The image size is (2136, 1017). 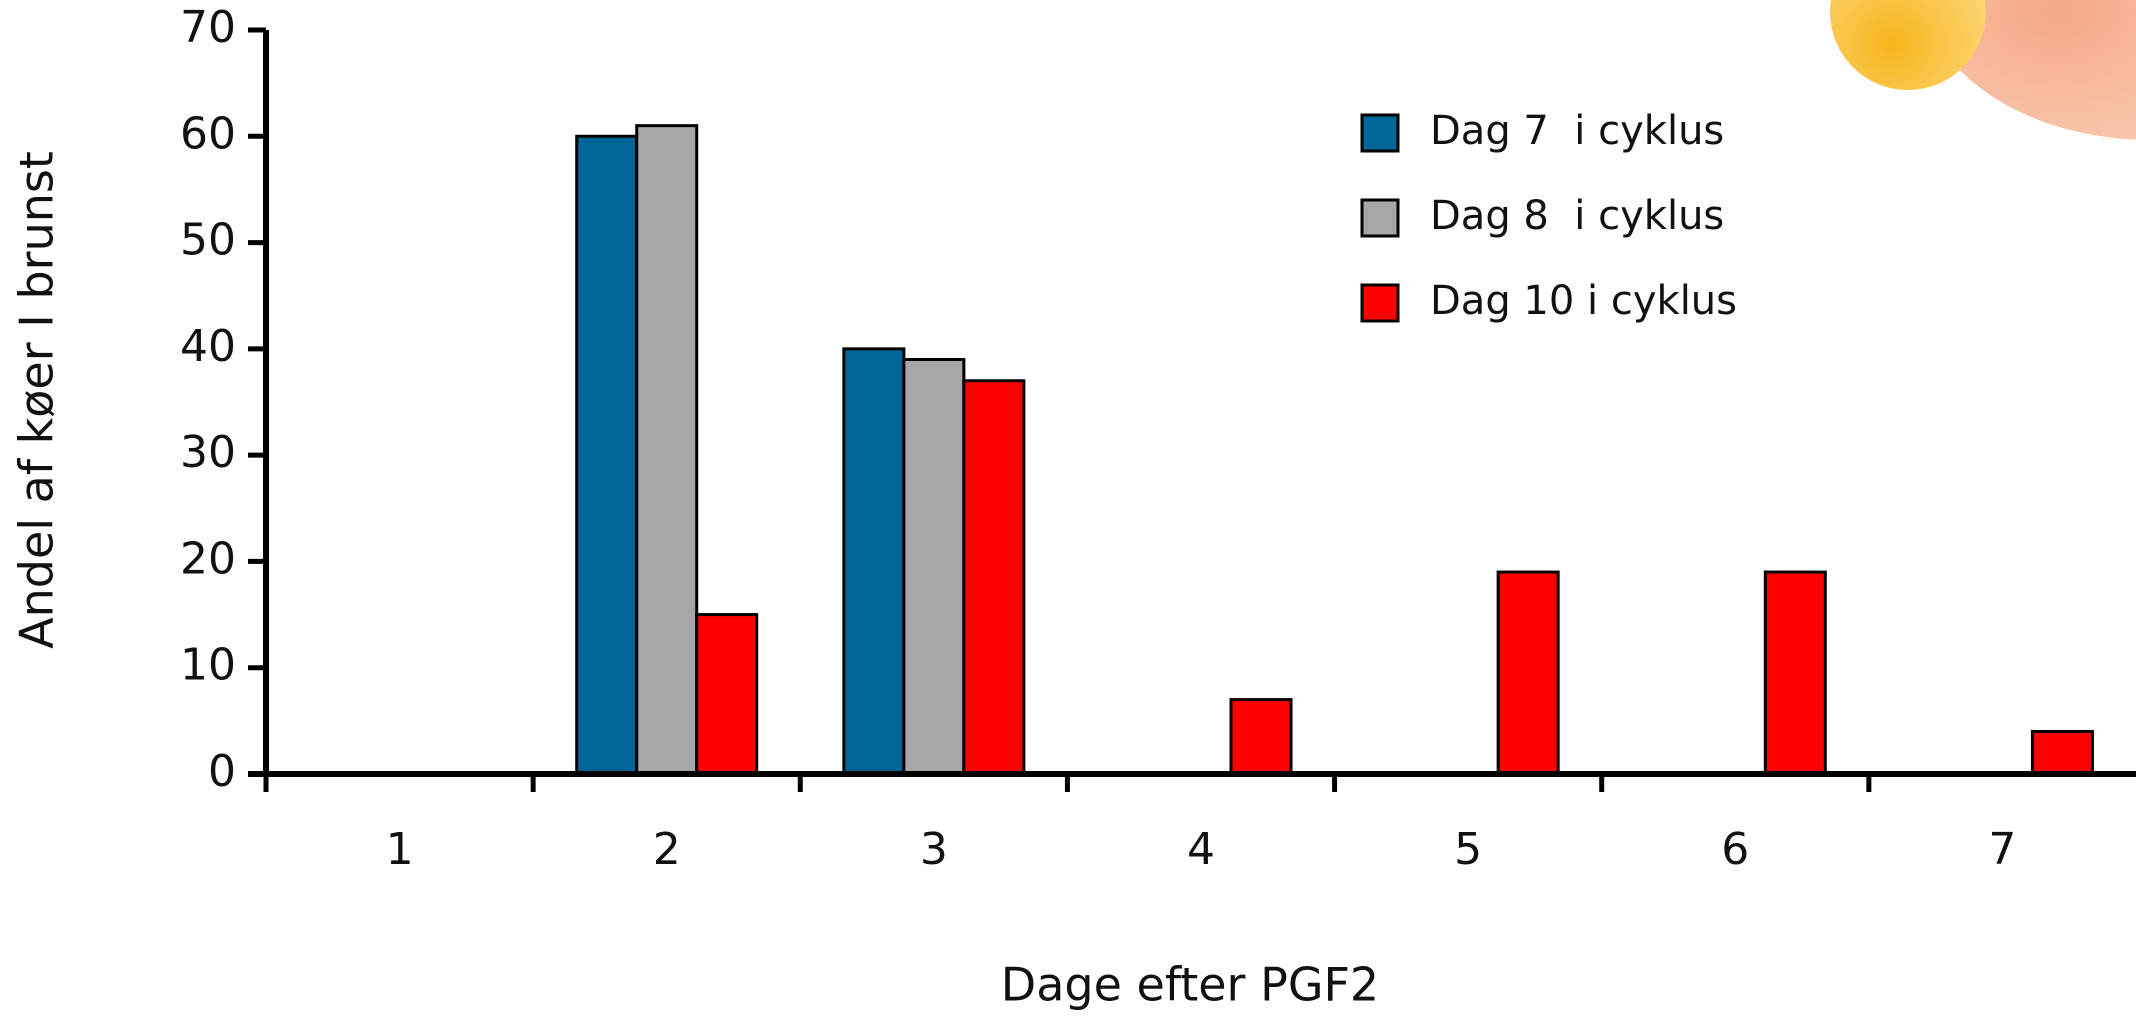 I want to click on x-tick-label: 1, so click(x=400, y=849).